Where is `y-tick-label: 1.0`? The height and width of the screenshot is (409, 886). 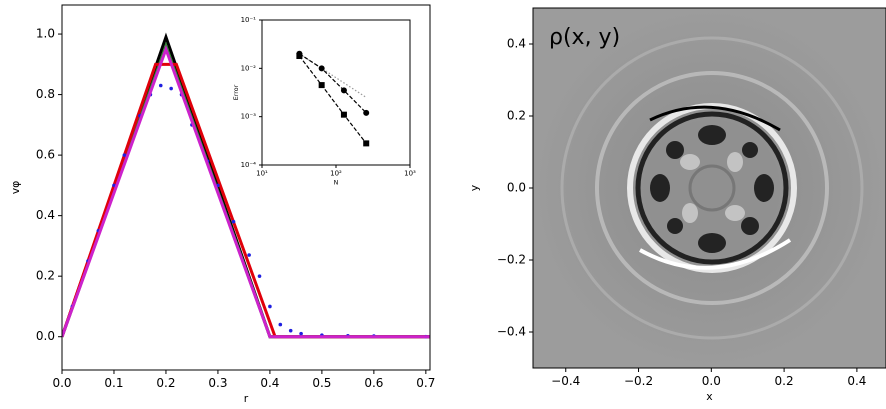
y-tick-label: 1.0 is located at coordinates (45, 34).